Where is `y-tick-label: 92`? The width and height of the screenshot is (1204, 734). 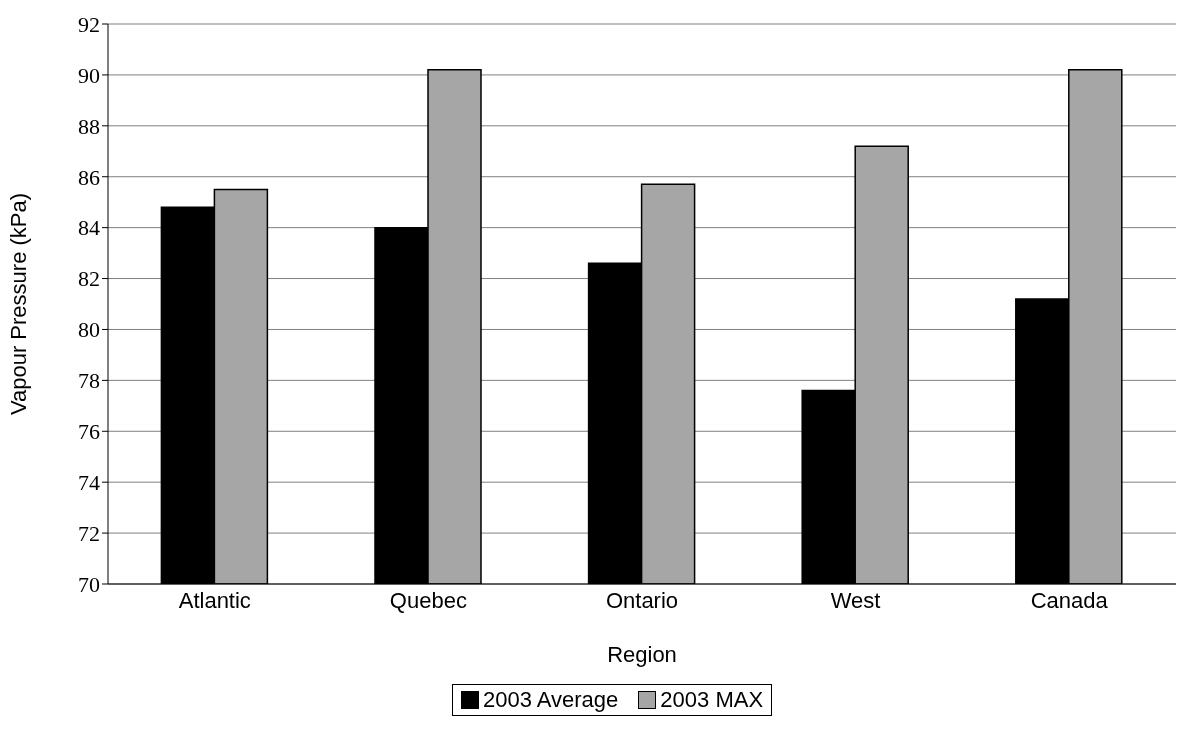 y-tick-label: 92 is located at coordinates (89, 24).